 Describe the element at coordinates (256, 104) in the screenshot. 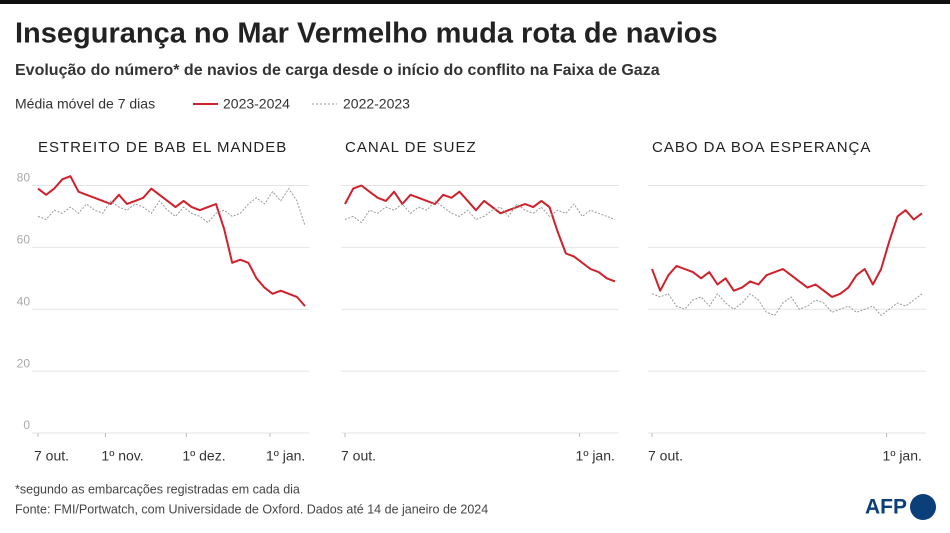

I see `legend-entry: 2023-2024` at that location.